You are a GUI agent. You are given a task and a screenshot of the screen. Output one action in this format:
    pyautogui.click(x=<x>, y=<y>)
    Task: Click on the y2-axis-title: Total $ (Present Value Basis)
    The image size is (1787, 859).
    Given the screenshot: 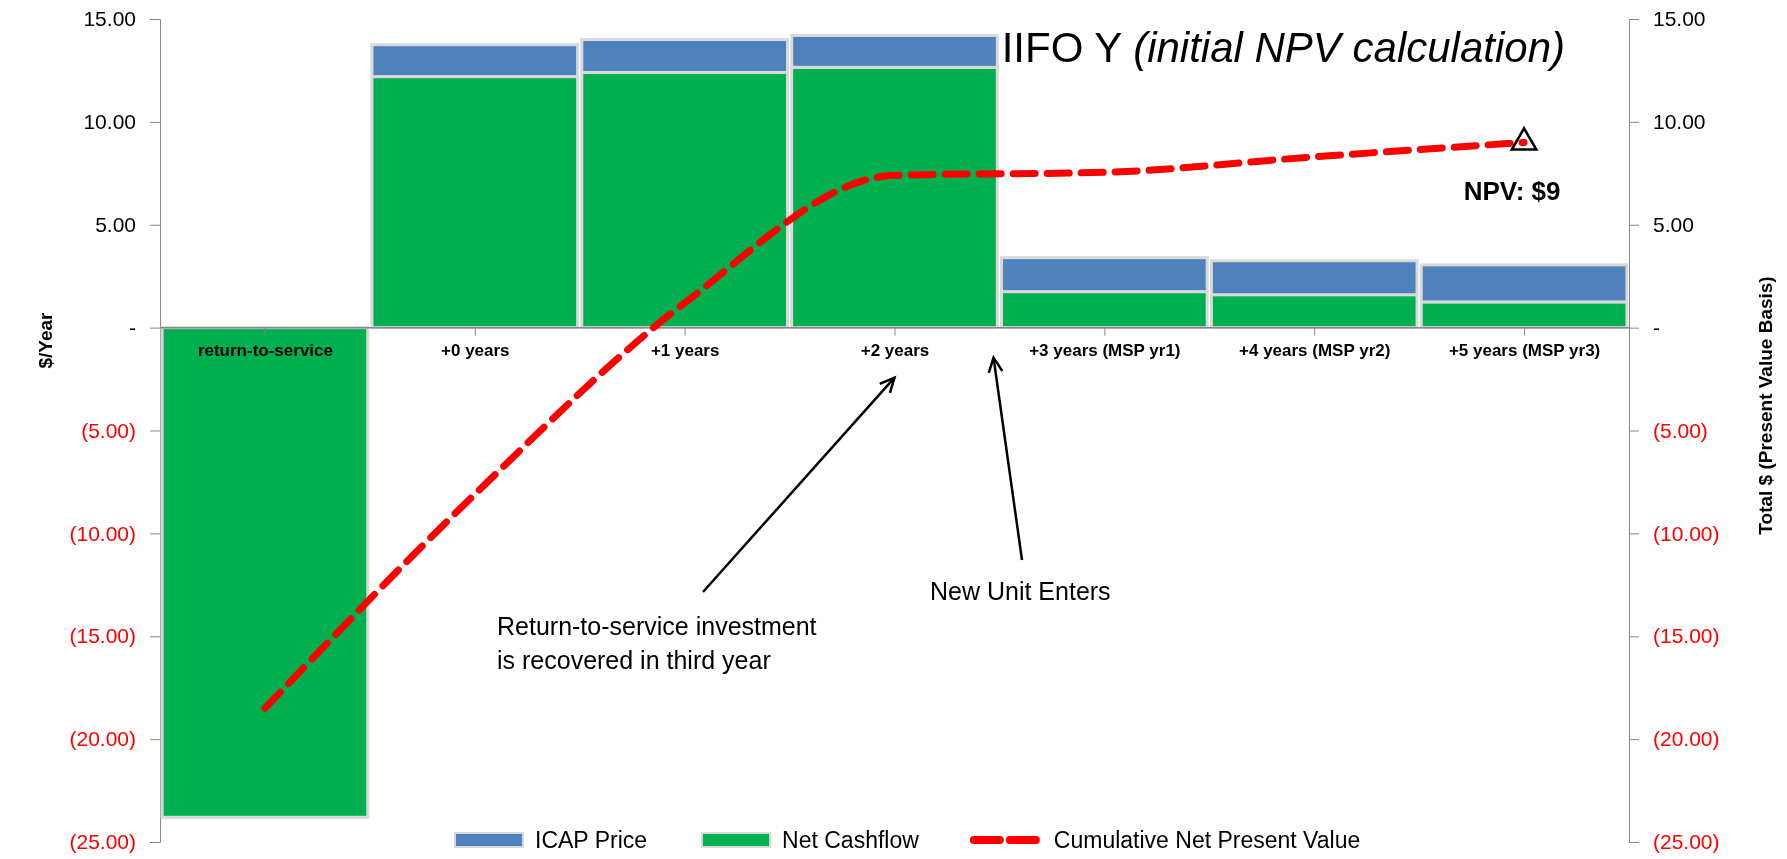 What is the action you would take?
    pyautogui.click(x=1765, y=405)
    